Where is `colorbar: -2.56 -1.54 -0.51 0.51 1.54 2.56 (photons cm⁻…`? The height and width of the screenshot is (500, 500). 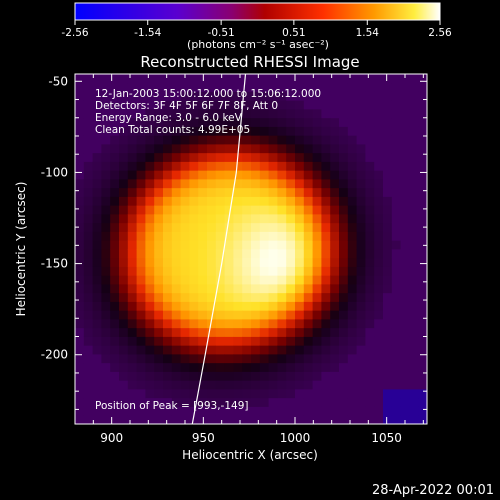
colorbar: -2.56 -1.54 -0.51 0.51 1.54 2.56 (photons cm⁻… is located at coordinates (256, 26).